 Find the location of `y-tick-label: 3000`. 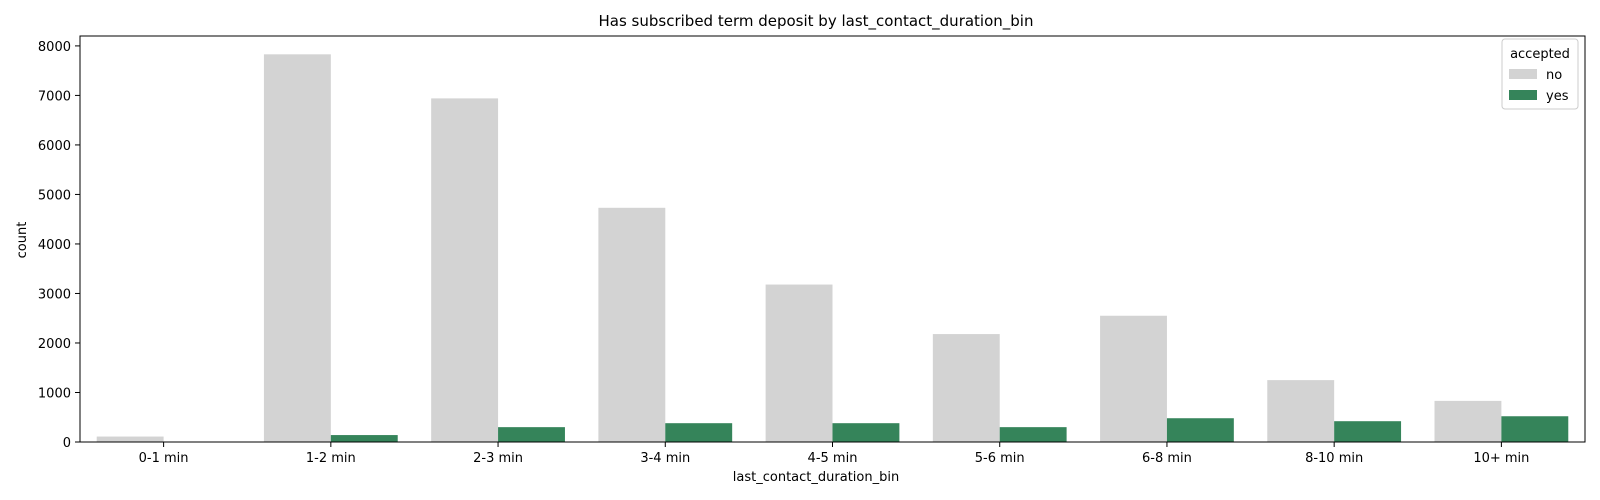

y-tick-label: 3000 is located at coordinates (54, 294).